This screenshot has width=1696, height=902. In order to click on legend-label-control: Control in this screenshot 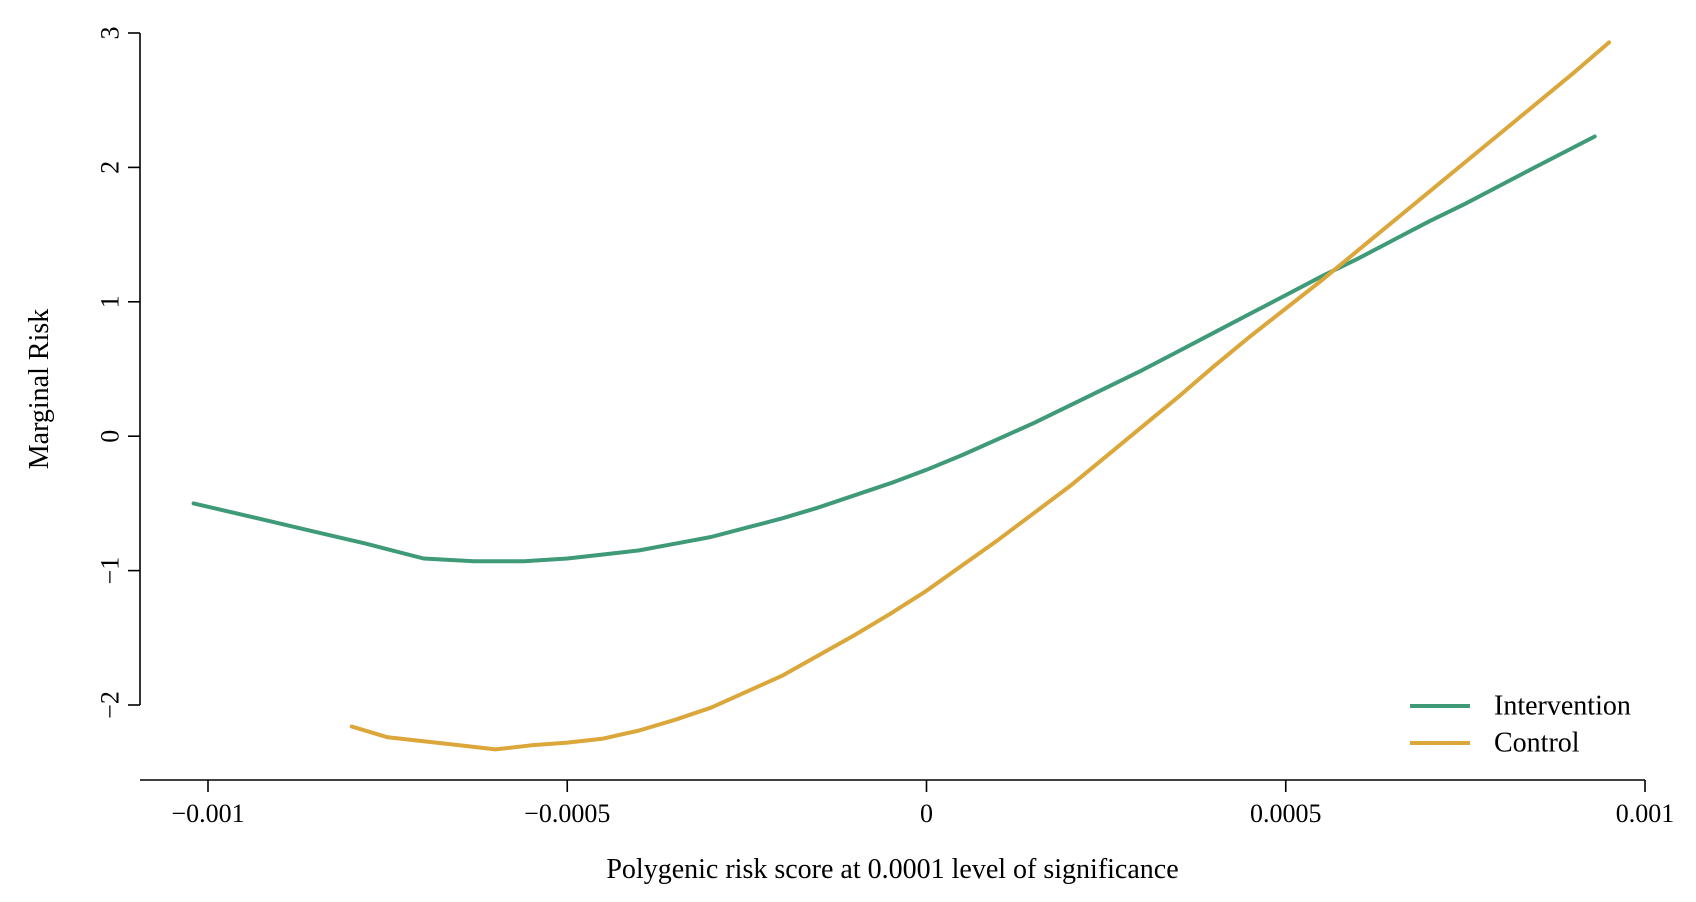, I will do `click(1537, 743)`.